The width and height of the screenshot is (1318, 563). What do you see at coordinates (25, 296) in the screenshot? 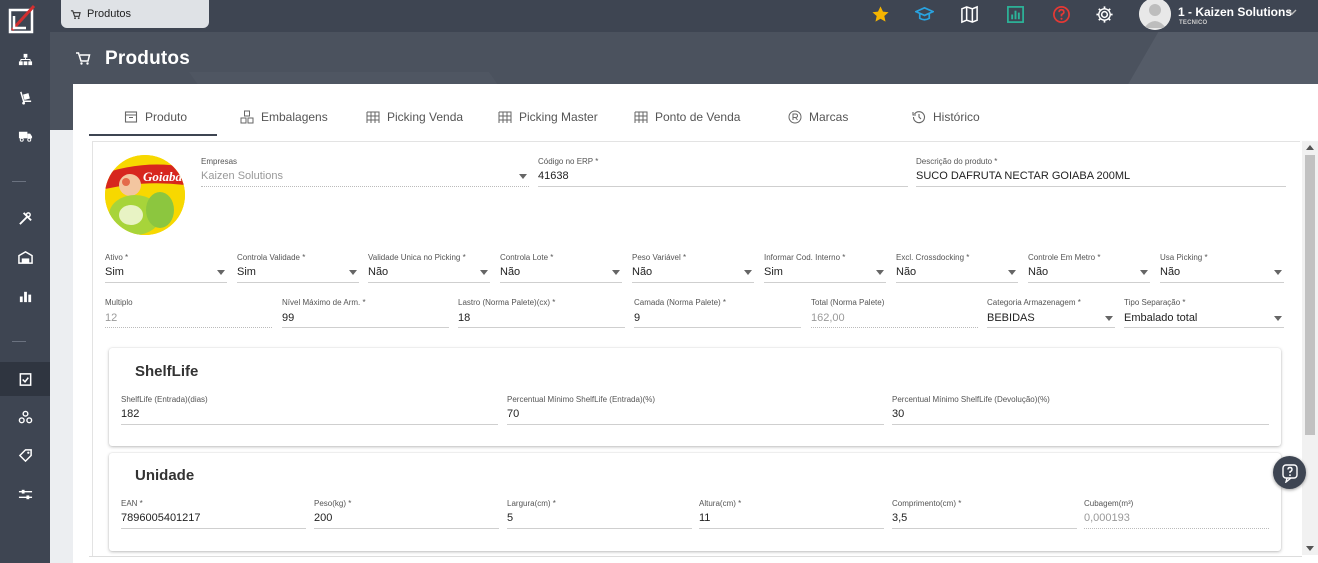
I see `rail-chart-icon` at bounding box center [25, 296].